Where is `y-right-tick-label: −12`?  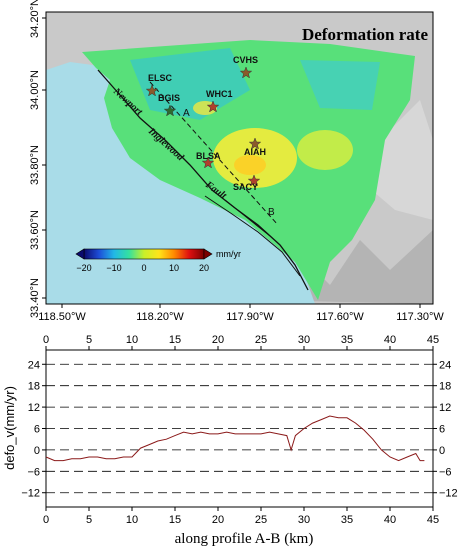
y-right-tick-label: −12 is located at coordinates (448, 494).